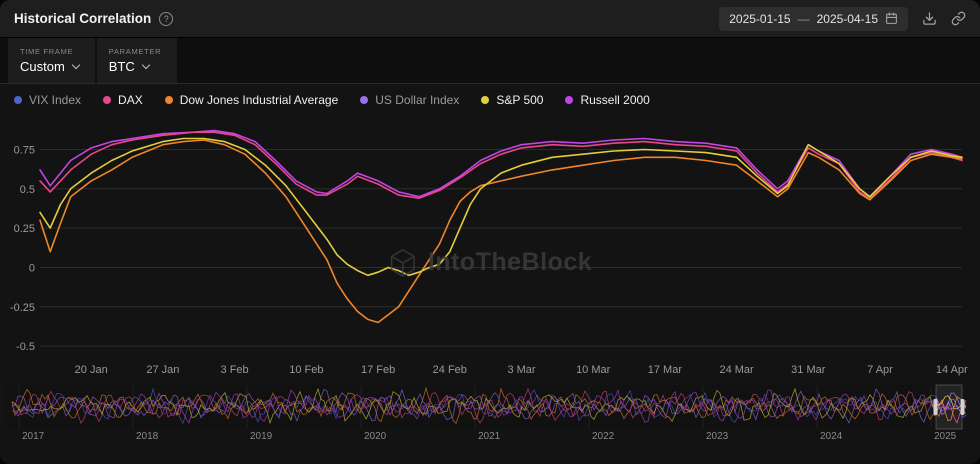 Image resolution: width=980 pixels, height=464 pixels. I want to click on date-range-end: 2025-04-15, so click(847, 18).